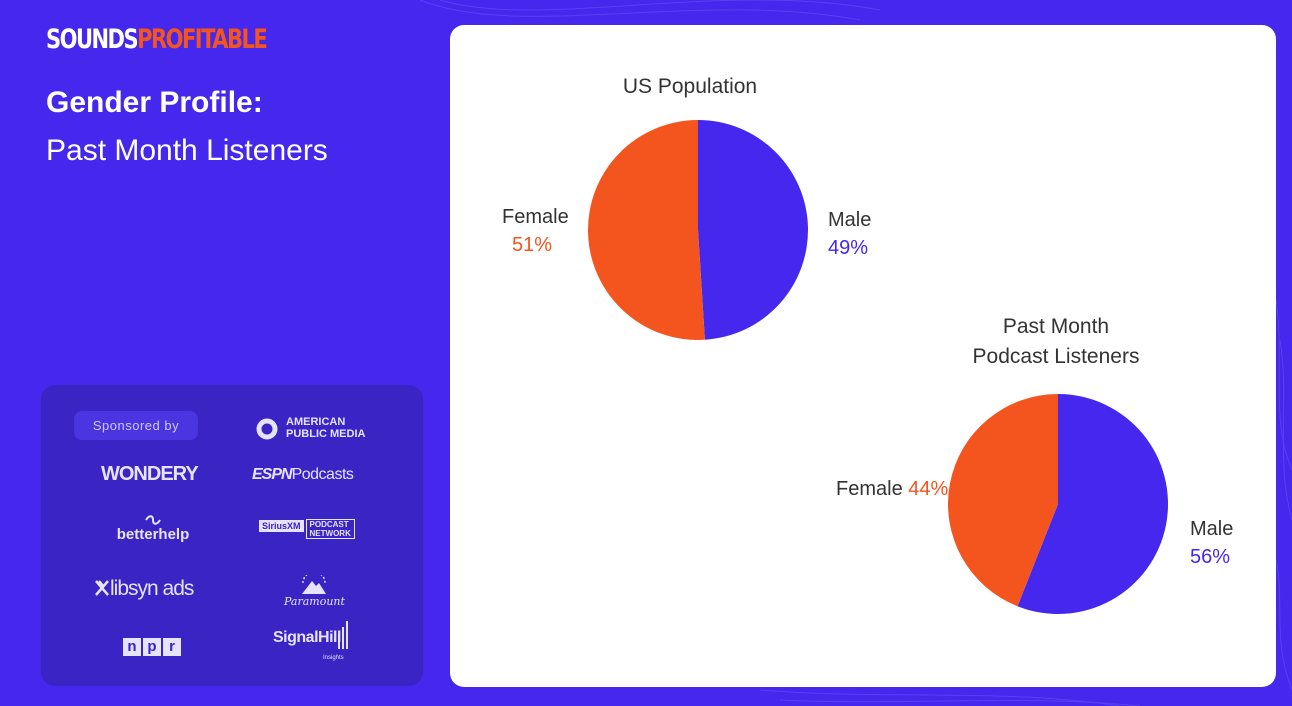  What do you see at coordinates (869, 489) in the screenshot?
I see `label-female-podcast-name: Female` at bounding box center [869, 489].